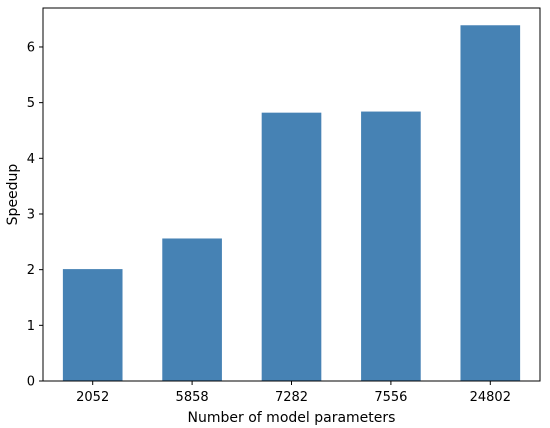 The width and height of the screenshot is (550, 428). I want to click on y-tick-label: 0, so click(31, 382).